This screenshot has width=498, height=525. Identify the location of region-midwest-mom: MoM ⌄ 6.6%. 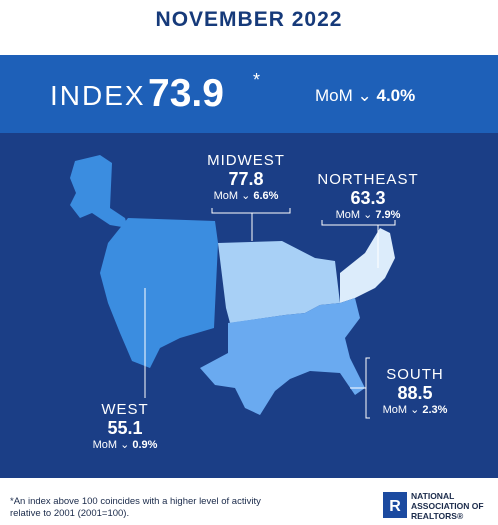
(246, 195).